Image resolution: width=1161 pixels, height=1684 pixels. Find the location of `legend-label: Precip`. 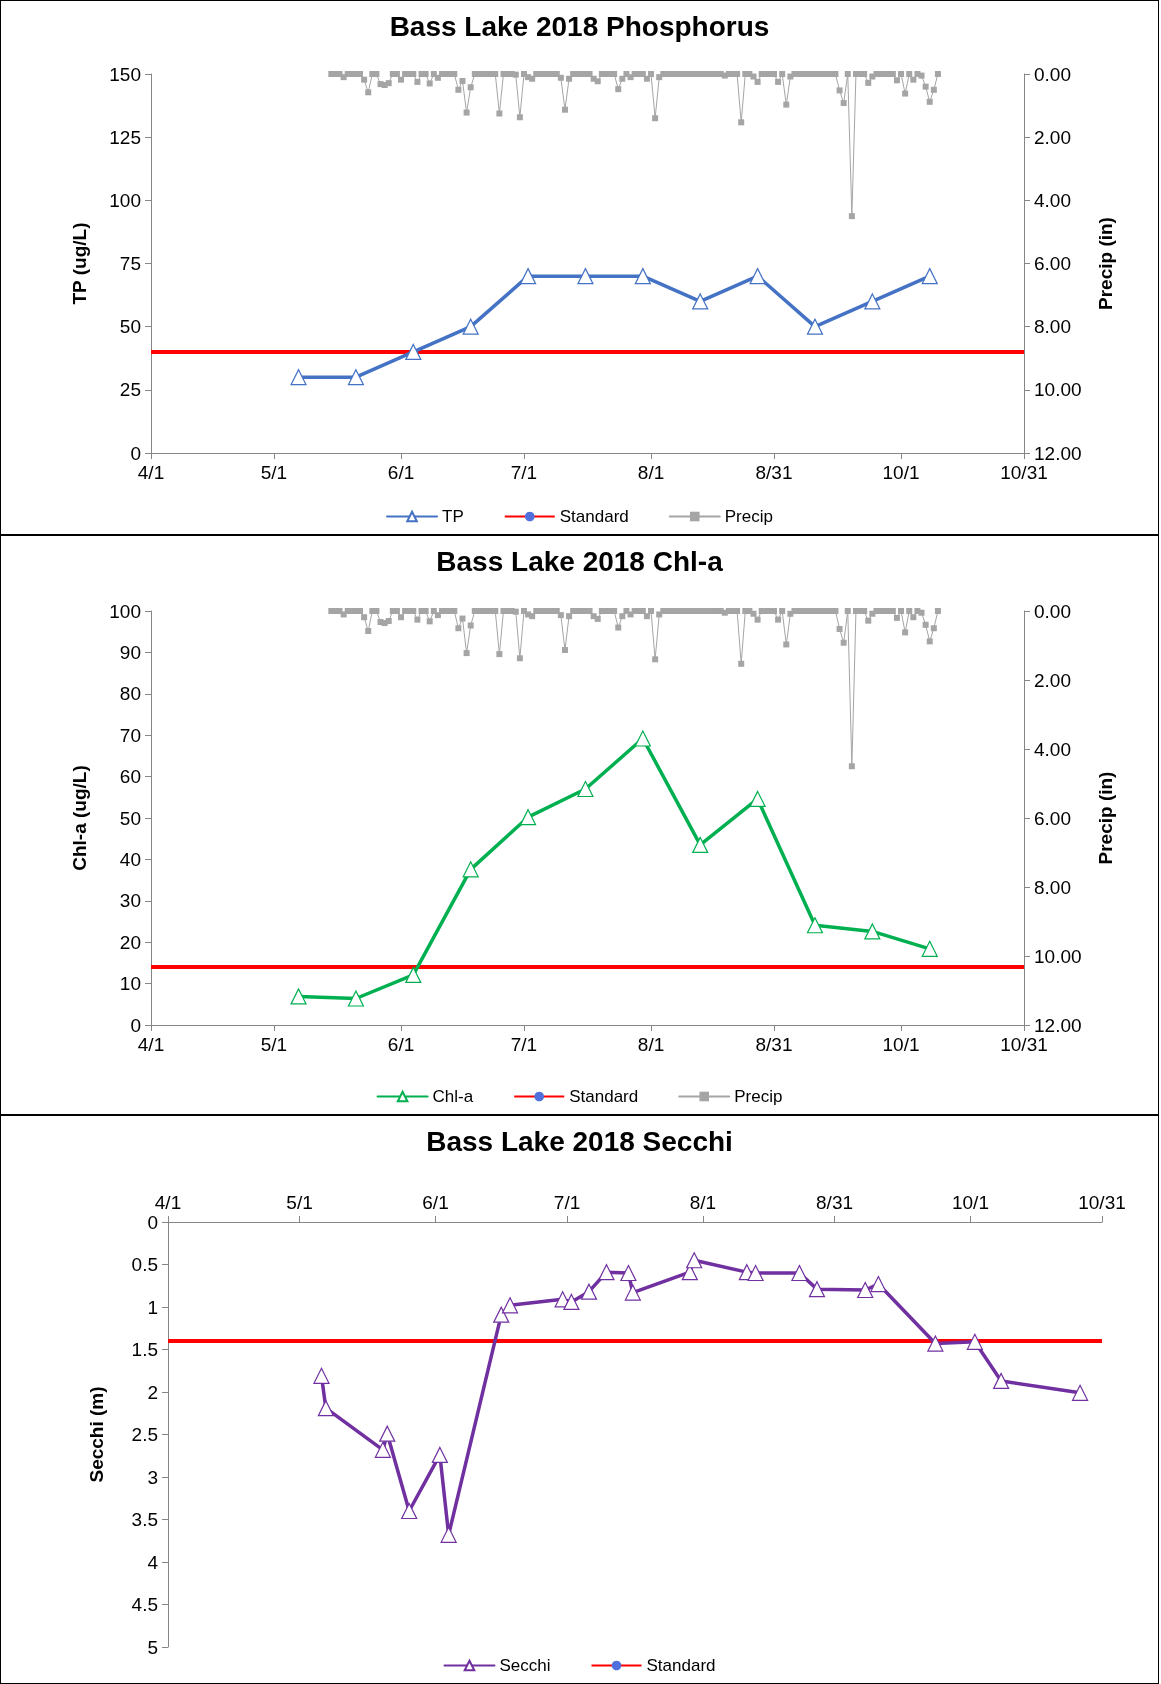

legend-label: Precip is located at coordinates (758, 1096).